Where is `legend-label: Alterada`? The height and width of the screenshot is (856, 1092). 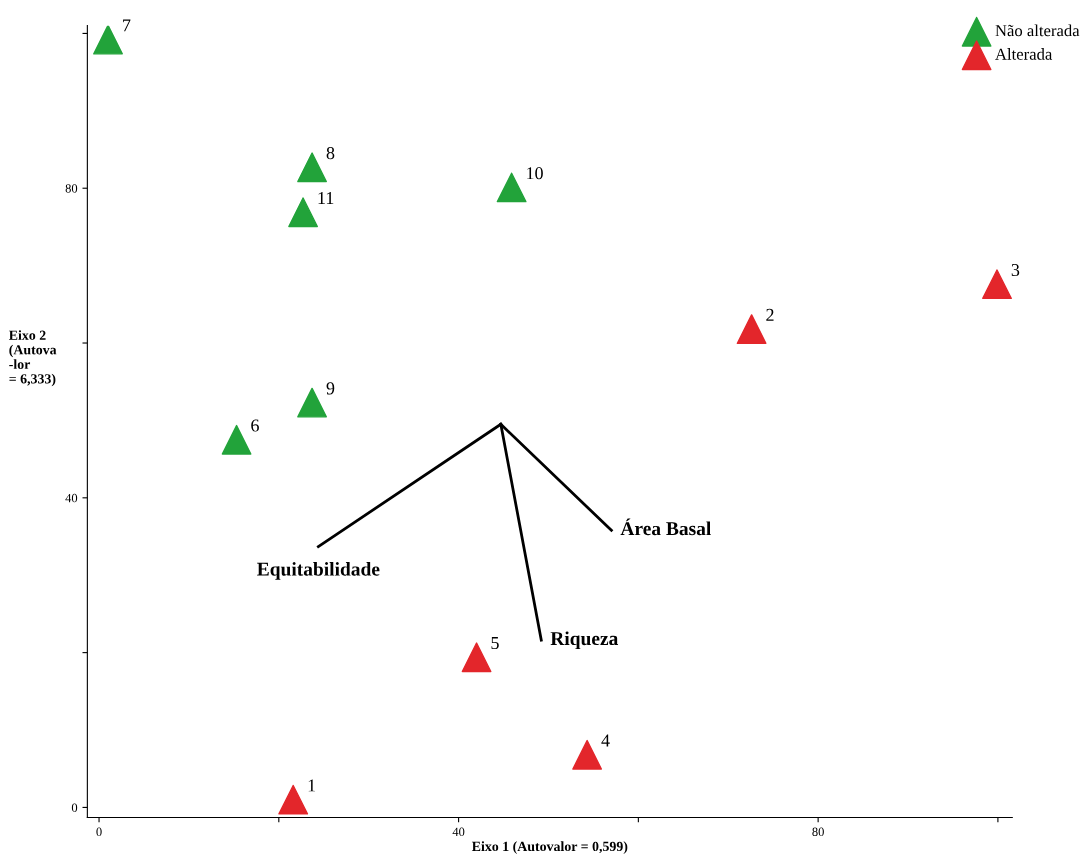
legend-label: Alterada is located at coordinates (1024, 54).